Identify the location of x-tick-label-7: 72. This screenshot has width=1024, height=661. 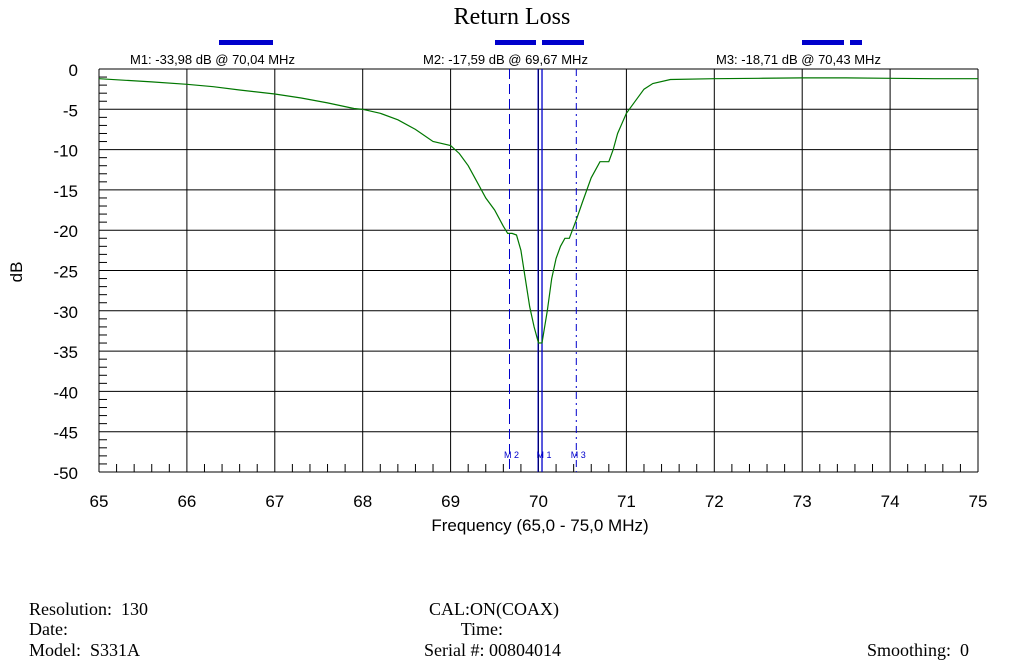
(714, 501).